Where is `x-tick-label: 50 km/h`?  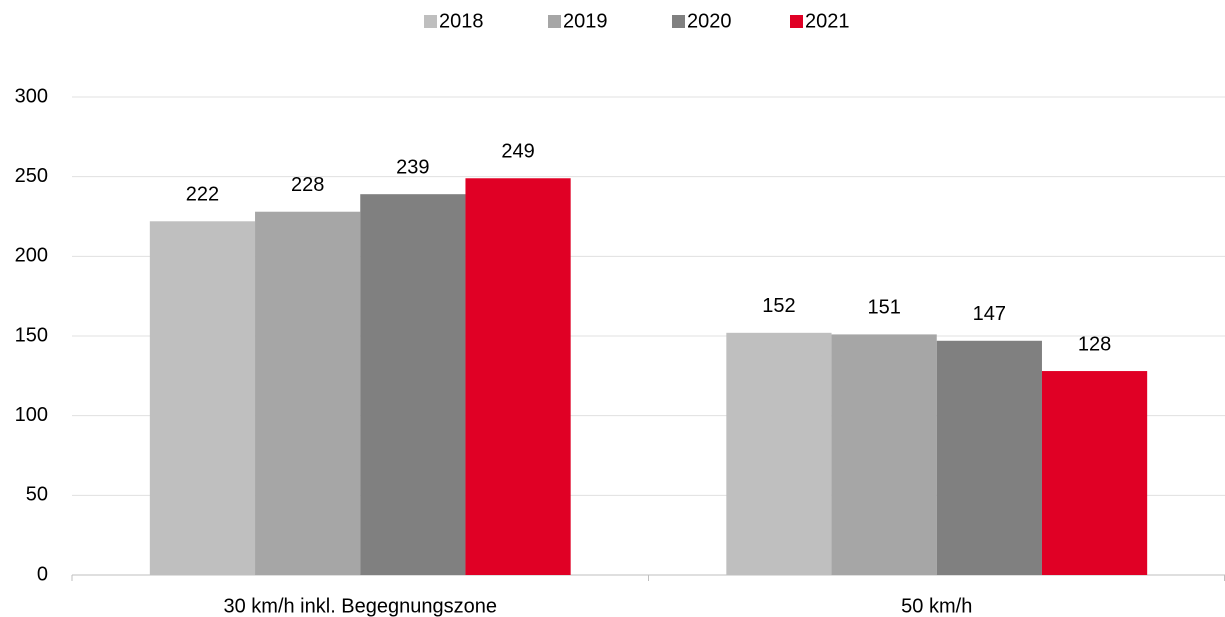
x-tick-label: 50 km/h is located at coordinates (936, 606).